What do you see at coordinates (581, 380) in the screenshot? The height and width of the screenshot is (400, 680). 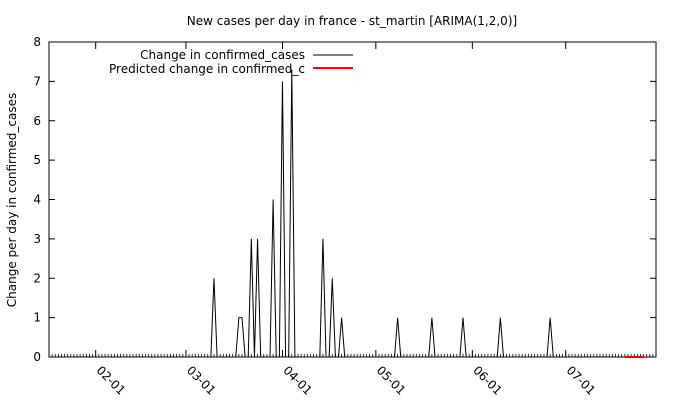 I see `x-tick-label: 07-01` at bounding box center [581, 380].